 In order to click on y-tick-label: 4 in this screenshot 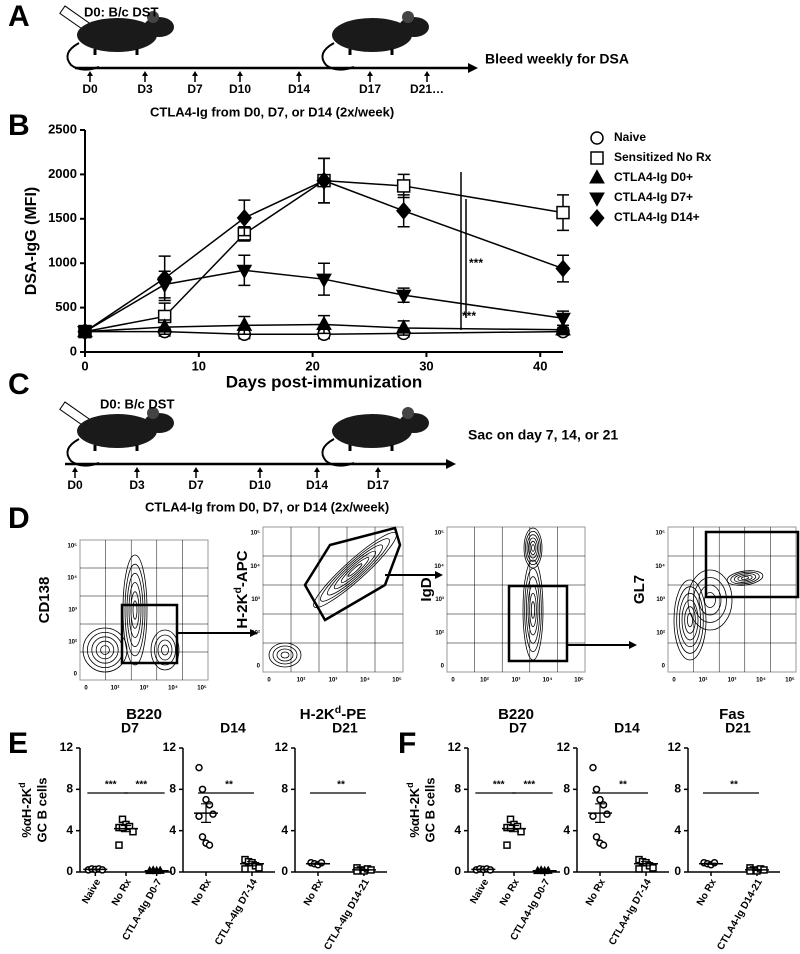, I will do `click(172, 830)`.